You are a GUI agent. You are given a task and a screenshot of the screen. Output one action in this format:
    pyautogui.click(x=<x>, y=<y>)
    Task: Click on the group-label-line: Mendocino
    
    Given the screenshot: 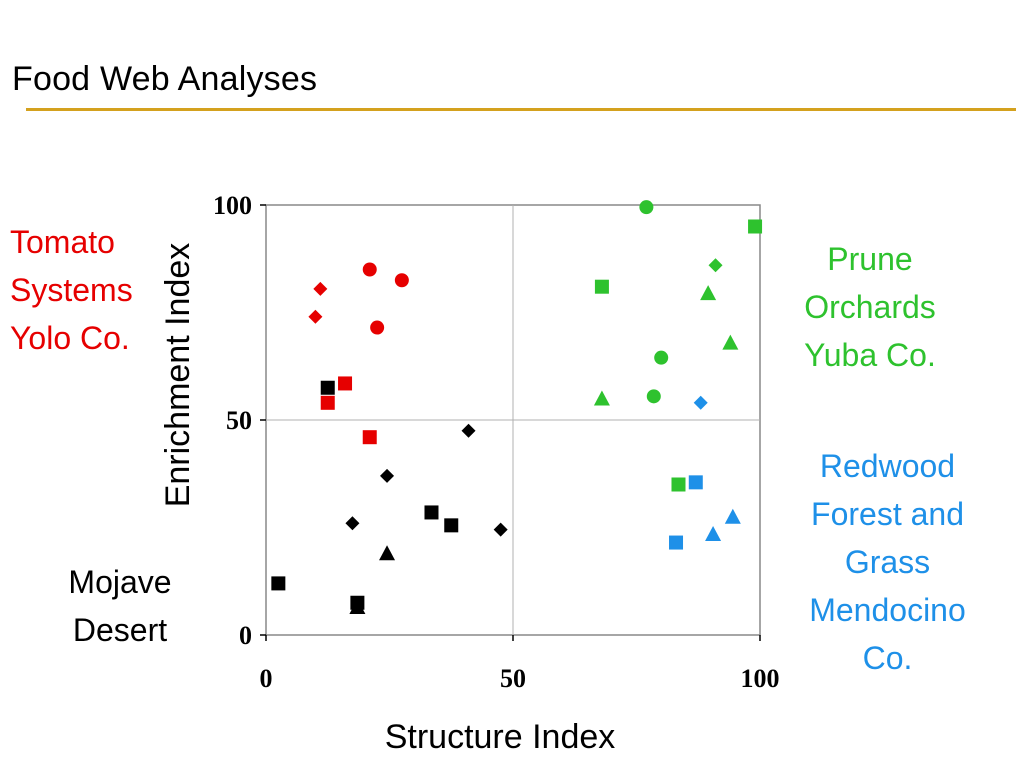 What is the action you would take?
    pyautogui.click(x=887, y=610)
    